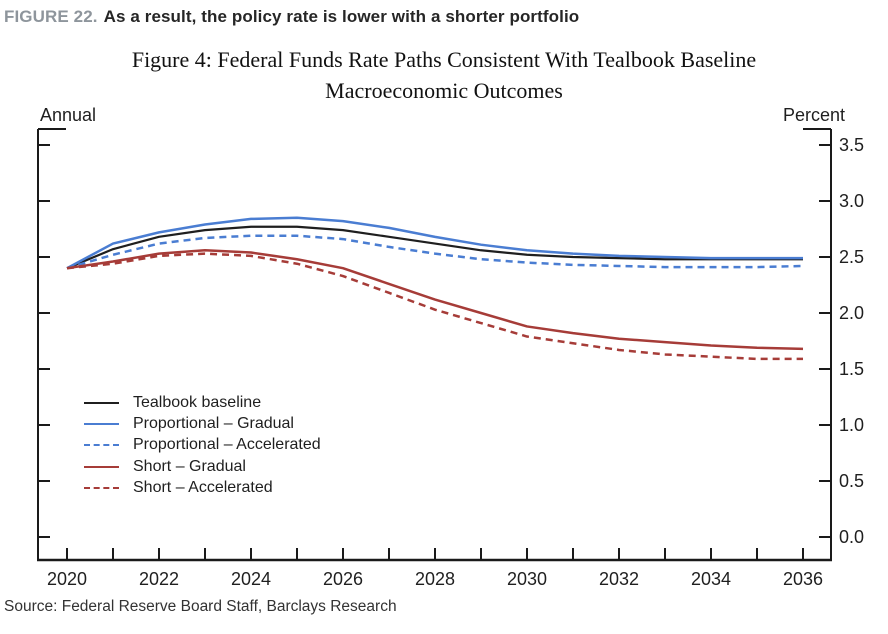 This screenshot has height=634, width=888. Describe the element at coordinates (527, 579) in the screenshot. I see `x-tick-label: 2030` at that location.